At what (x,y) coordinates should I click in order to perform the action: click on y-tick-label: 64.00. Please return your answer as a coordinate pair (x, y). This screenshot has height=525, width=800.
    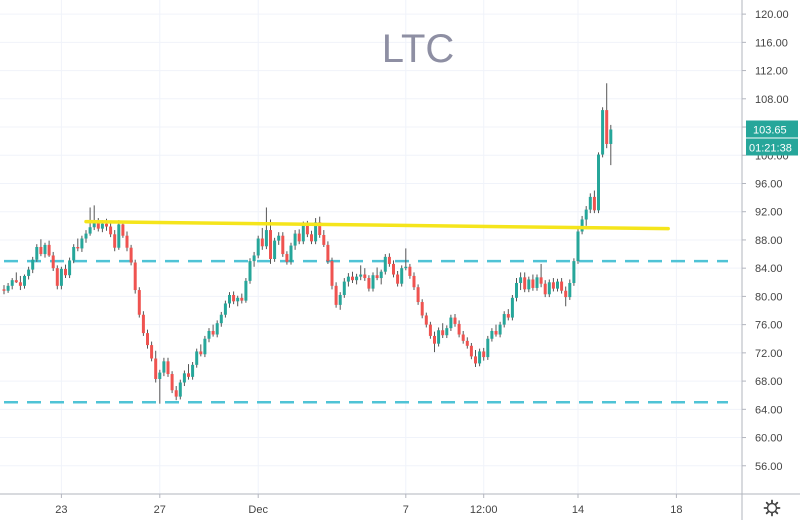
    Looking at the image, I should click on (769, 410).